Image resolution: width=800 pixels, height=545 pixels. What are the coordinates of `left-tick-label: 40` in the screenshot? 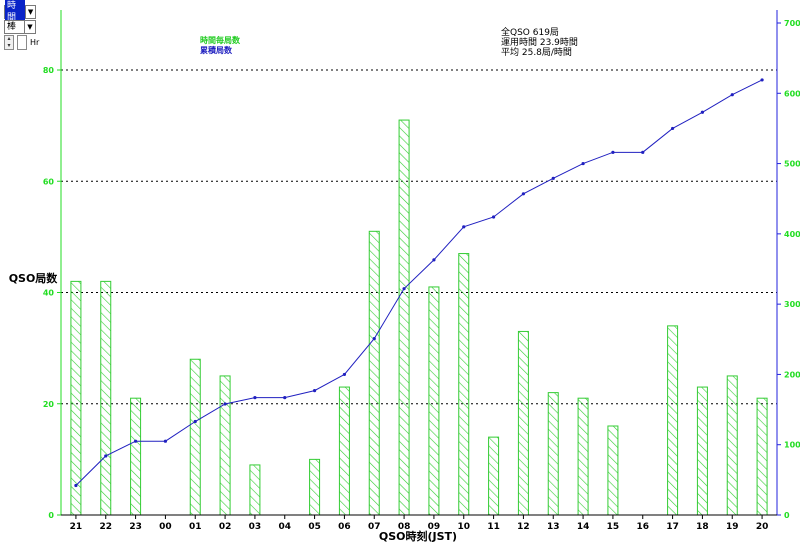 It's located at (49, 293).